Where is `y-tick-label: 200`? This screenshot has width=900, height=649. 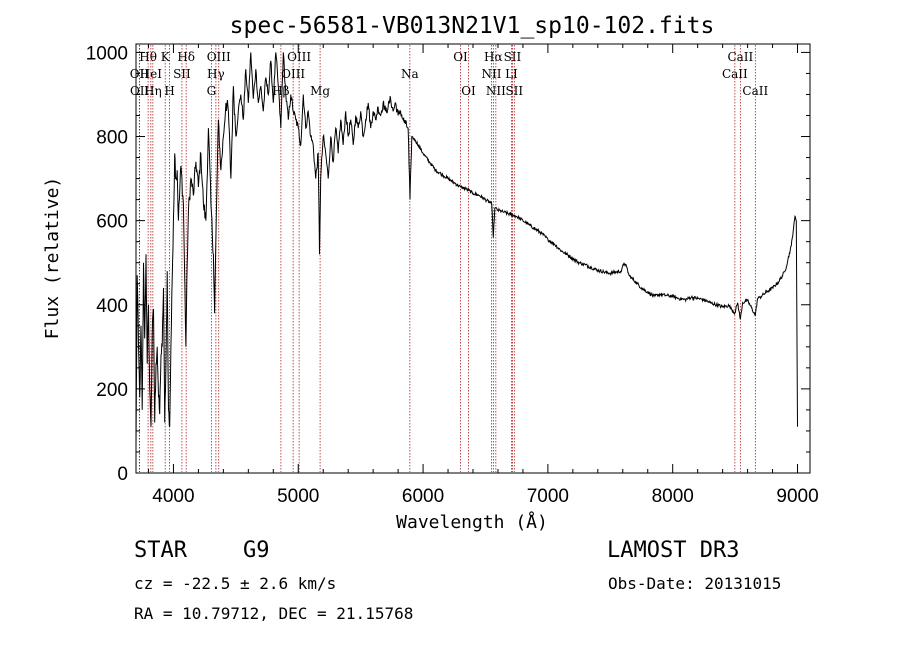 y-tick-label: 200 is located at coordinates (112, 390).